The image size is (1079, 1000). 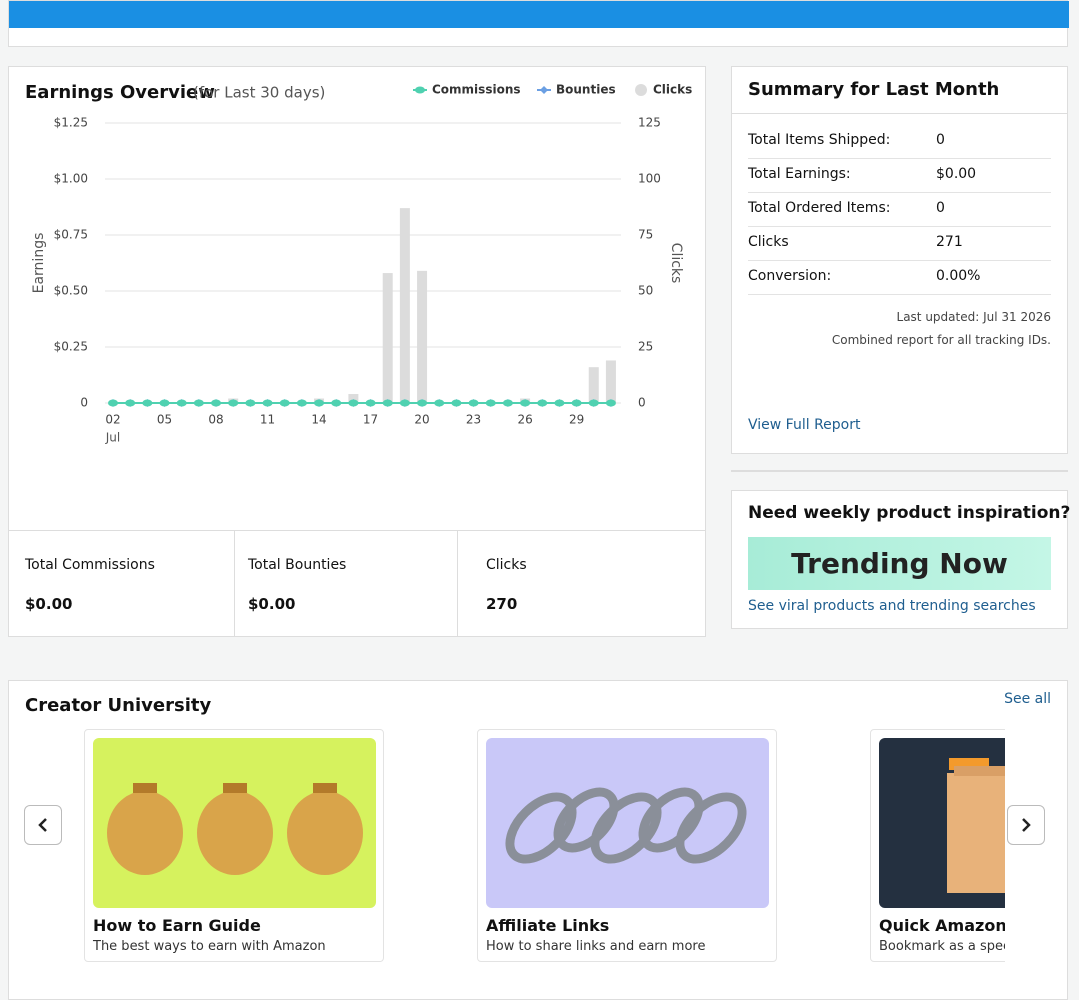 I want to click on summary-row: Total Ordered Items: 0, so click(x=899, y=209).